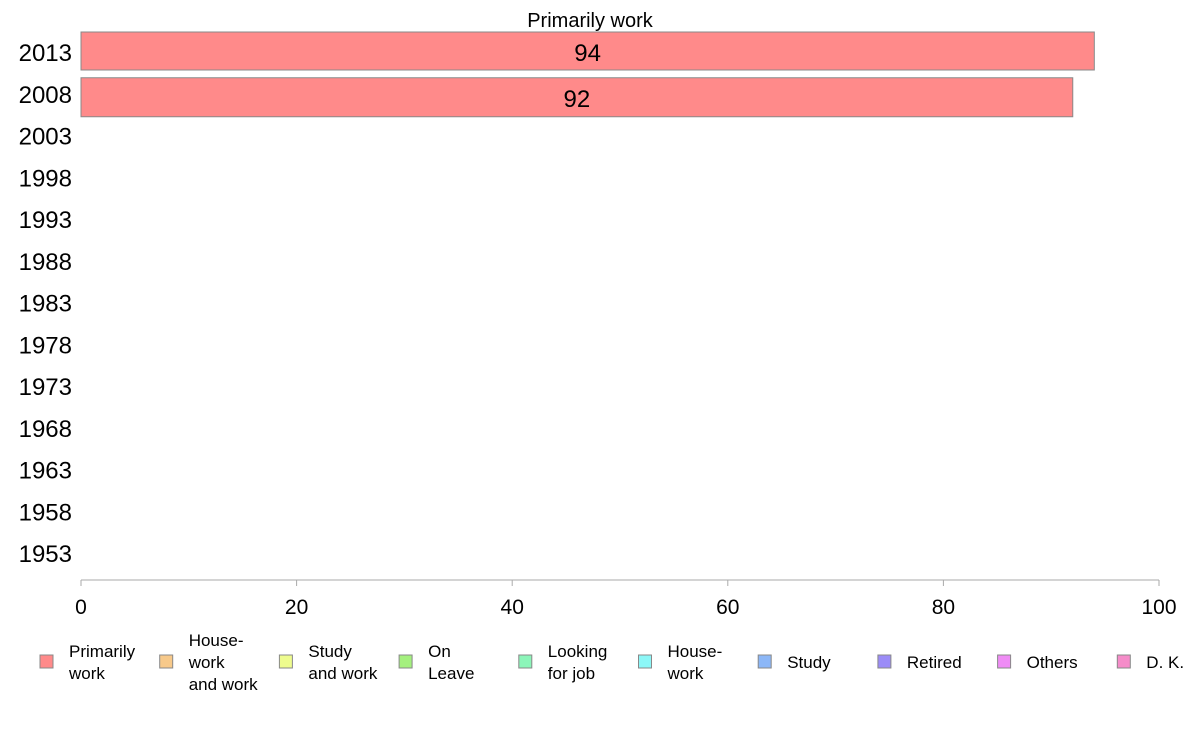 The image size is (1188, 736). Describe the element at coordinates (45, 471) in the screenshot. I see `y-tick-label-1963: 1963` at that location.